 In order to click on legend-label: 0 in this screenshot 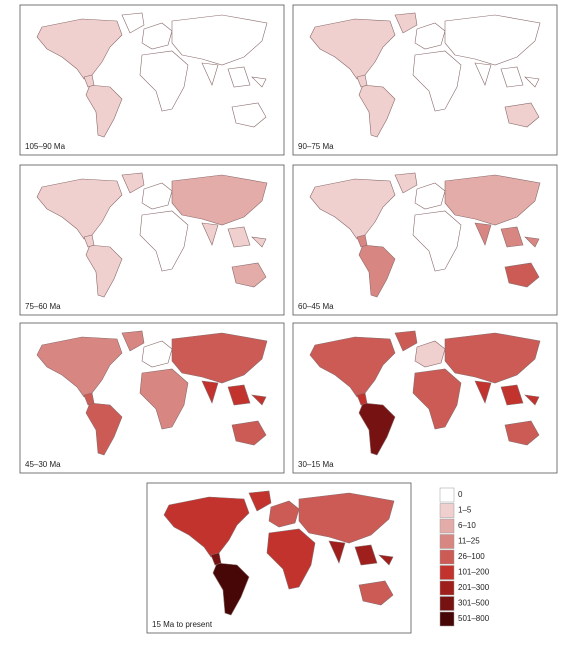, I will do `click(460, 494)`.